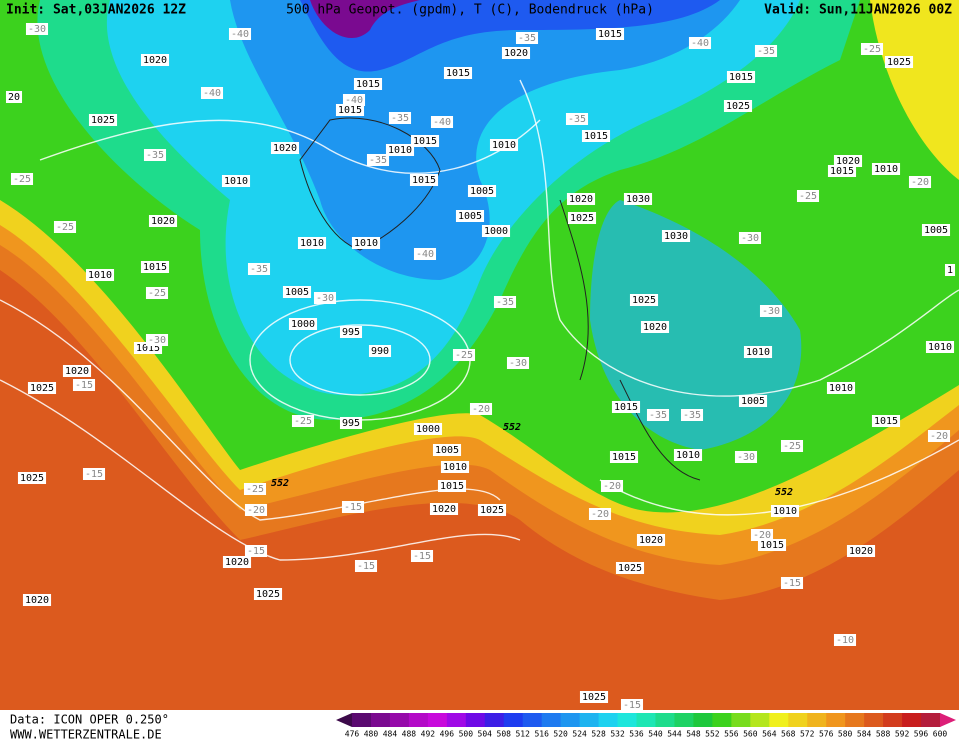  I want to click on isobar-label: 1000, so click(496, 231).